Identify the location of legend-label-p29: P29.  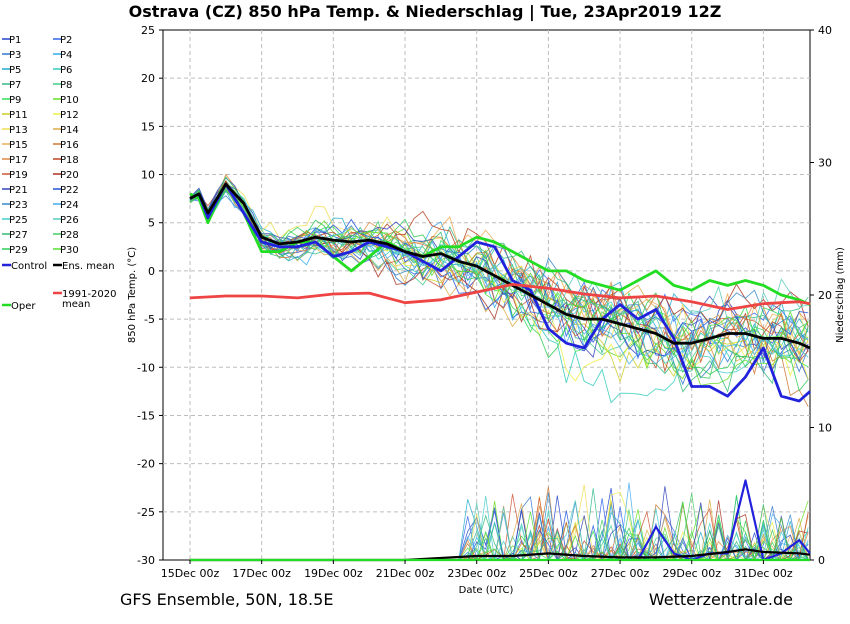
(18, 250).